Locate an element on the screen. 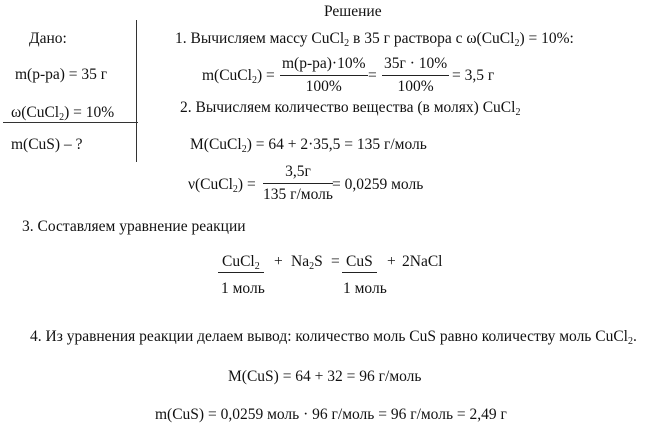 The height and width of the screenshot is (428, 663). denominator: 135 г/моль is located at coordinates (298, 194).